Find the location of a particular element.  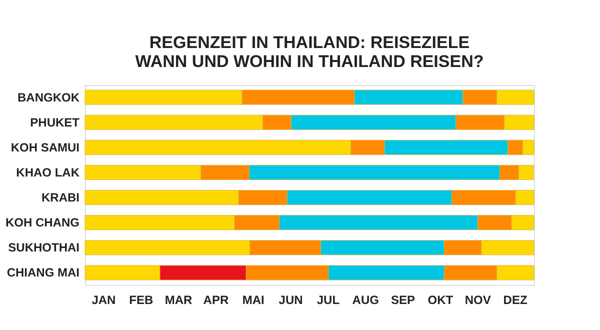

y-tick-label: KHAO LAK is located at coordinates (48, 172).